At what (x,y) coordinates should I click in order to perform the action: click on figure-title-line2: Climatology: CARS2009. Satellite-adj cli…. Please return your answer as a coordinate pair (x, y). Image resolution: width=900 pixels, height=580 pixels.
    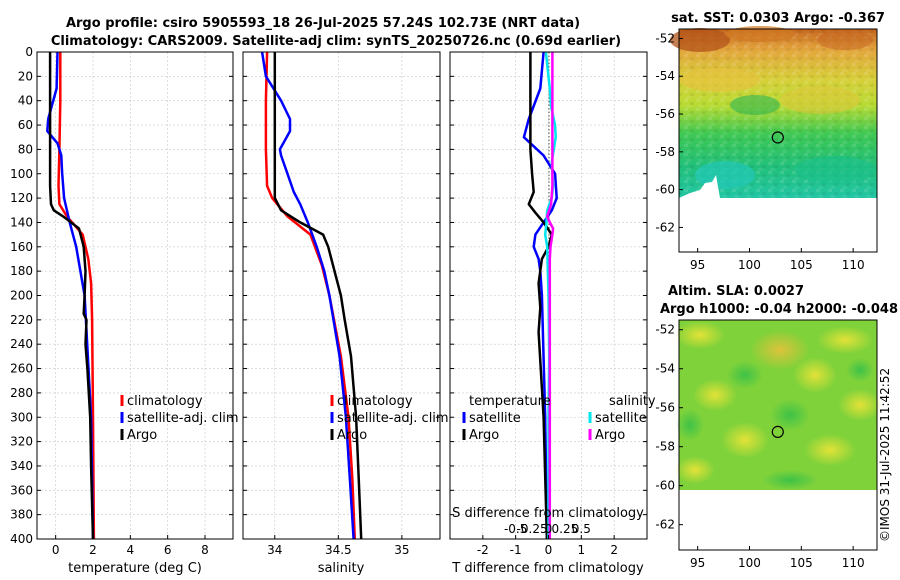
    Looking at the image, I should click on (336, 41).